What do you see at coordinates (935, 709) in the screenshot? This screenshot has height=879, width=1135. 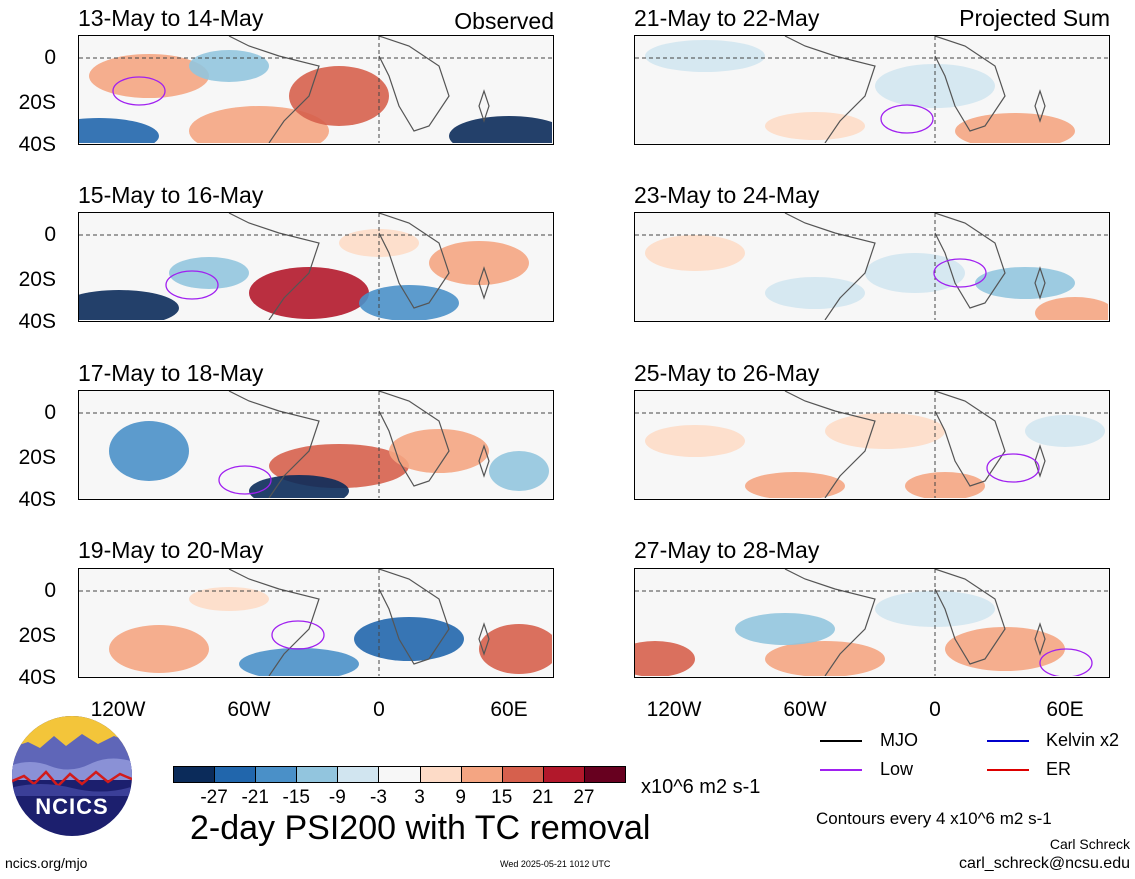 I see `x-tick: 0` at bounding box center [935, 709].